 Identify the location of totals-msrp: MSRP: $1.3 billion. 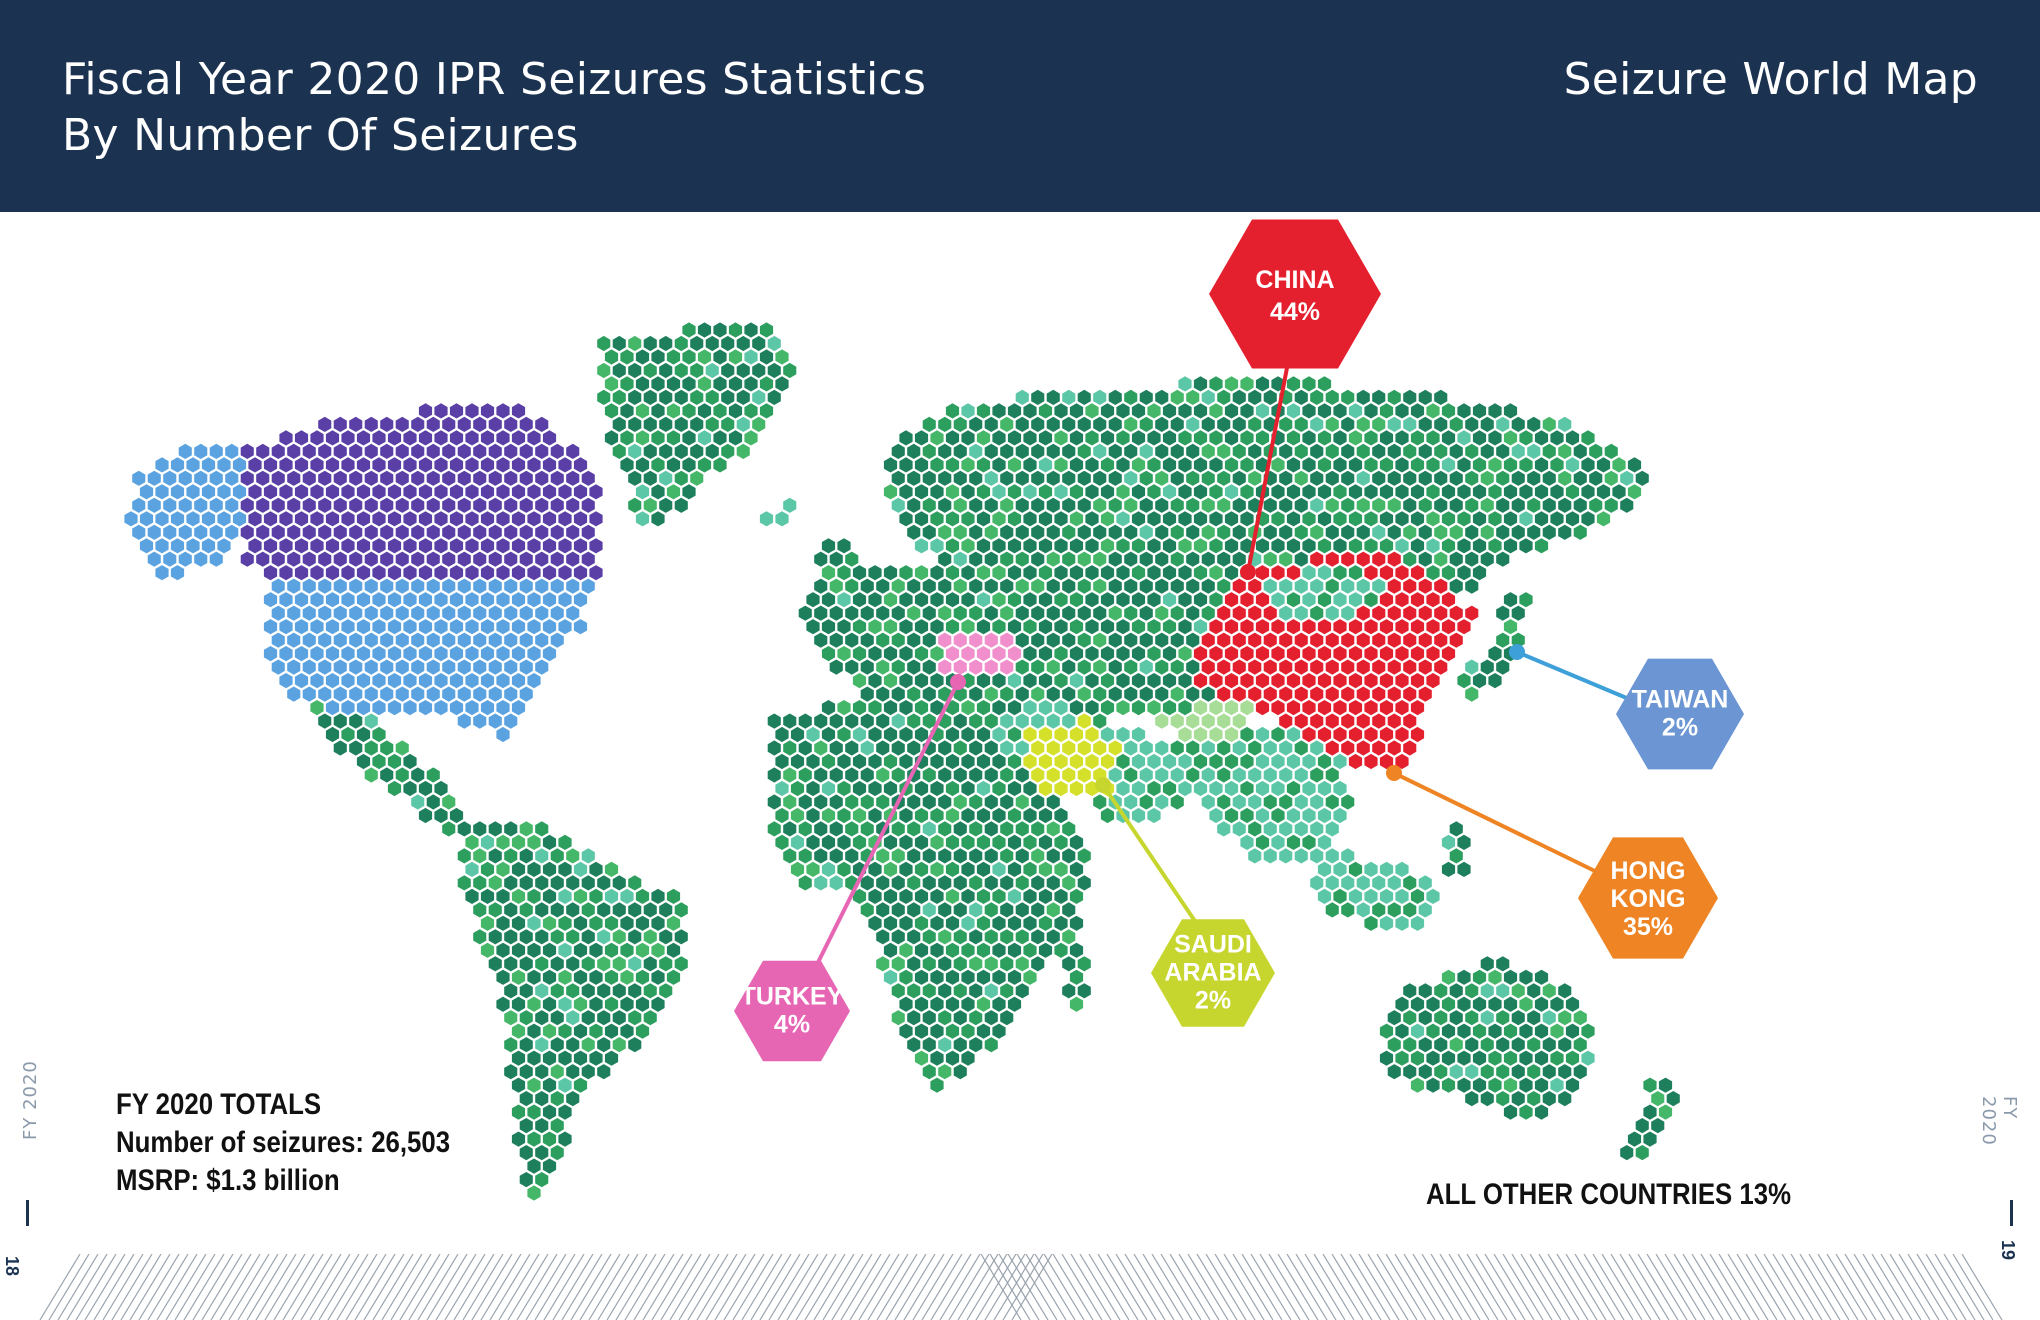
(228, 1180).